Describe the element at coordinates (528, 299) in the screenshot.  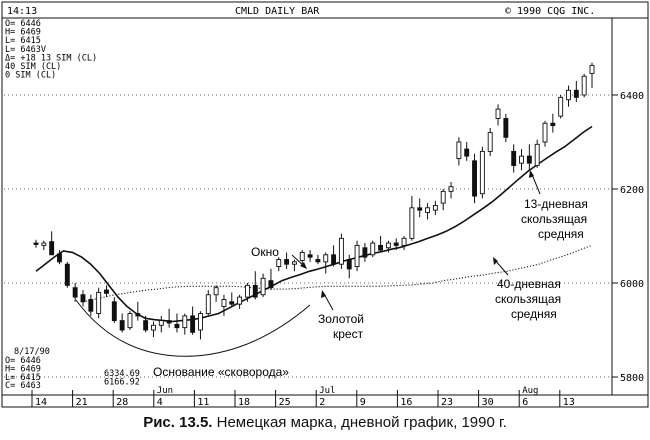
I see `annotation-ma40-2: скользящая` at that location.